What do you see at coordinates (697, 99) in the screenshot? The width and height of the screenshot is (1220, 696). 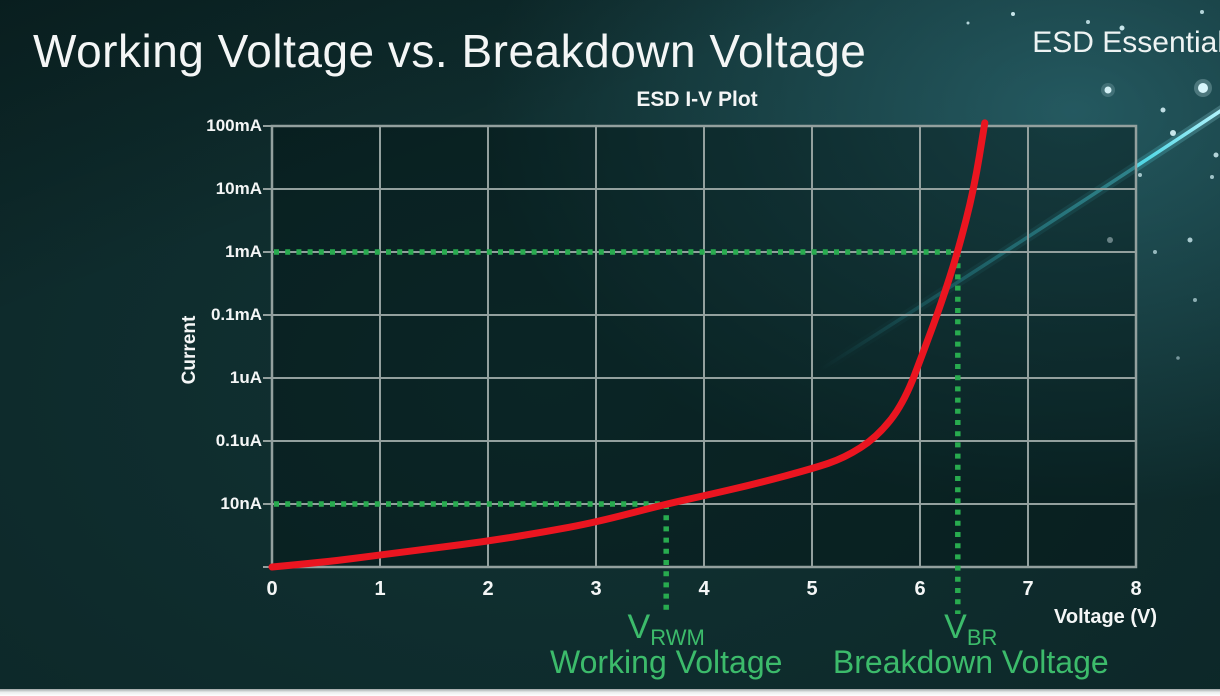 I see `chart-title: ESD I-V Plot` at bounding box center [697, 99].